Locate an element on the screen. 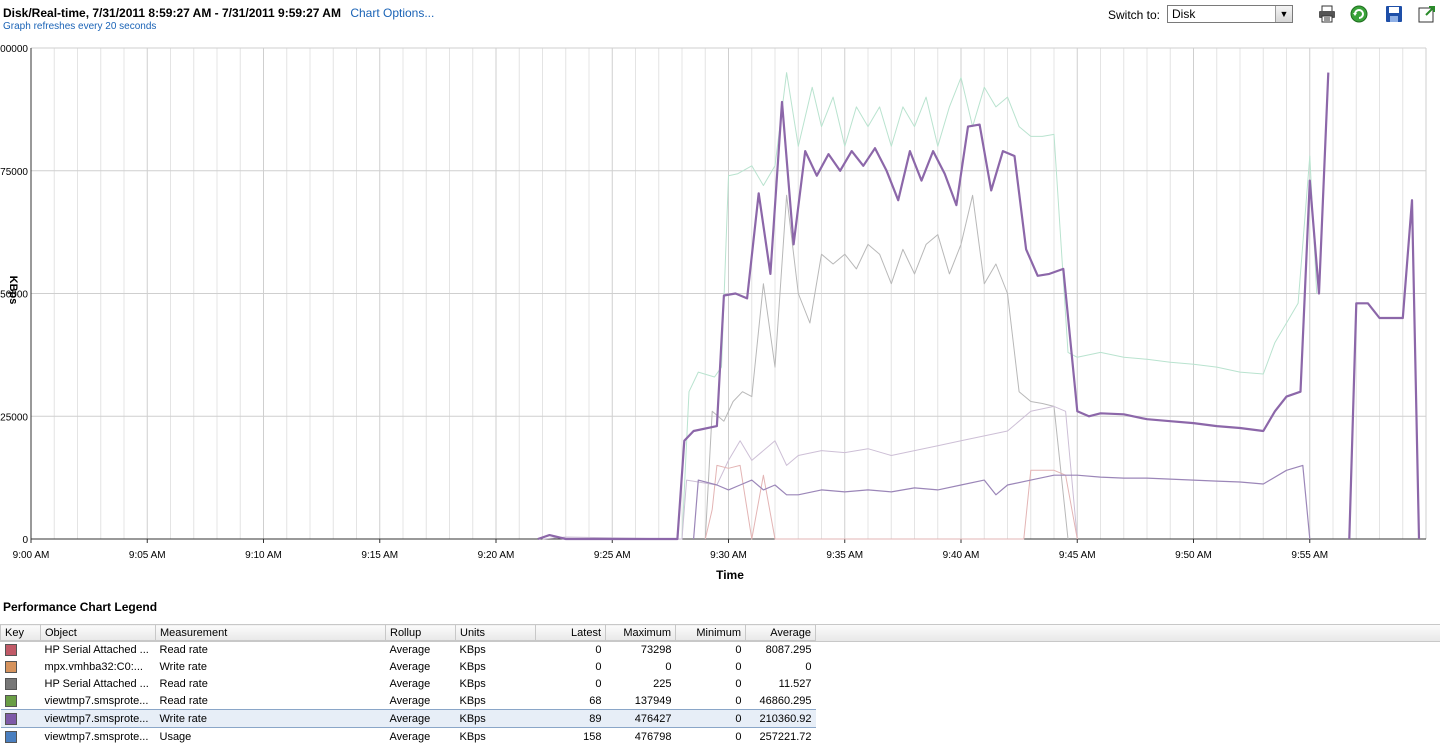  legend-col-maximum: Maximum is located at coordinates (640, 632).